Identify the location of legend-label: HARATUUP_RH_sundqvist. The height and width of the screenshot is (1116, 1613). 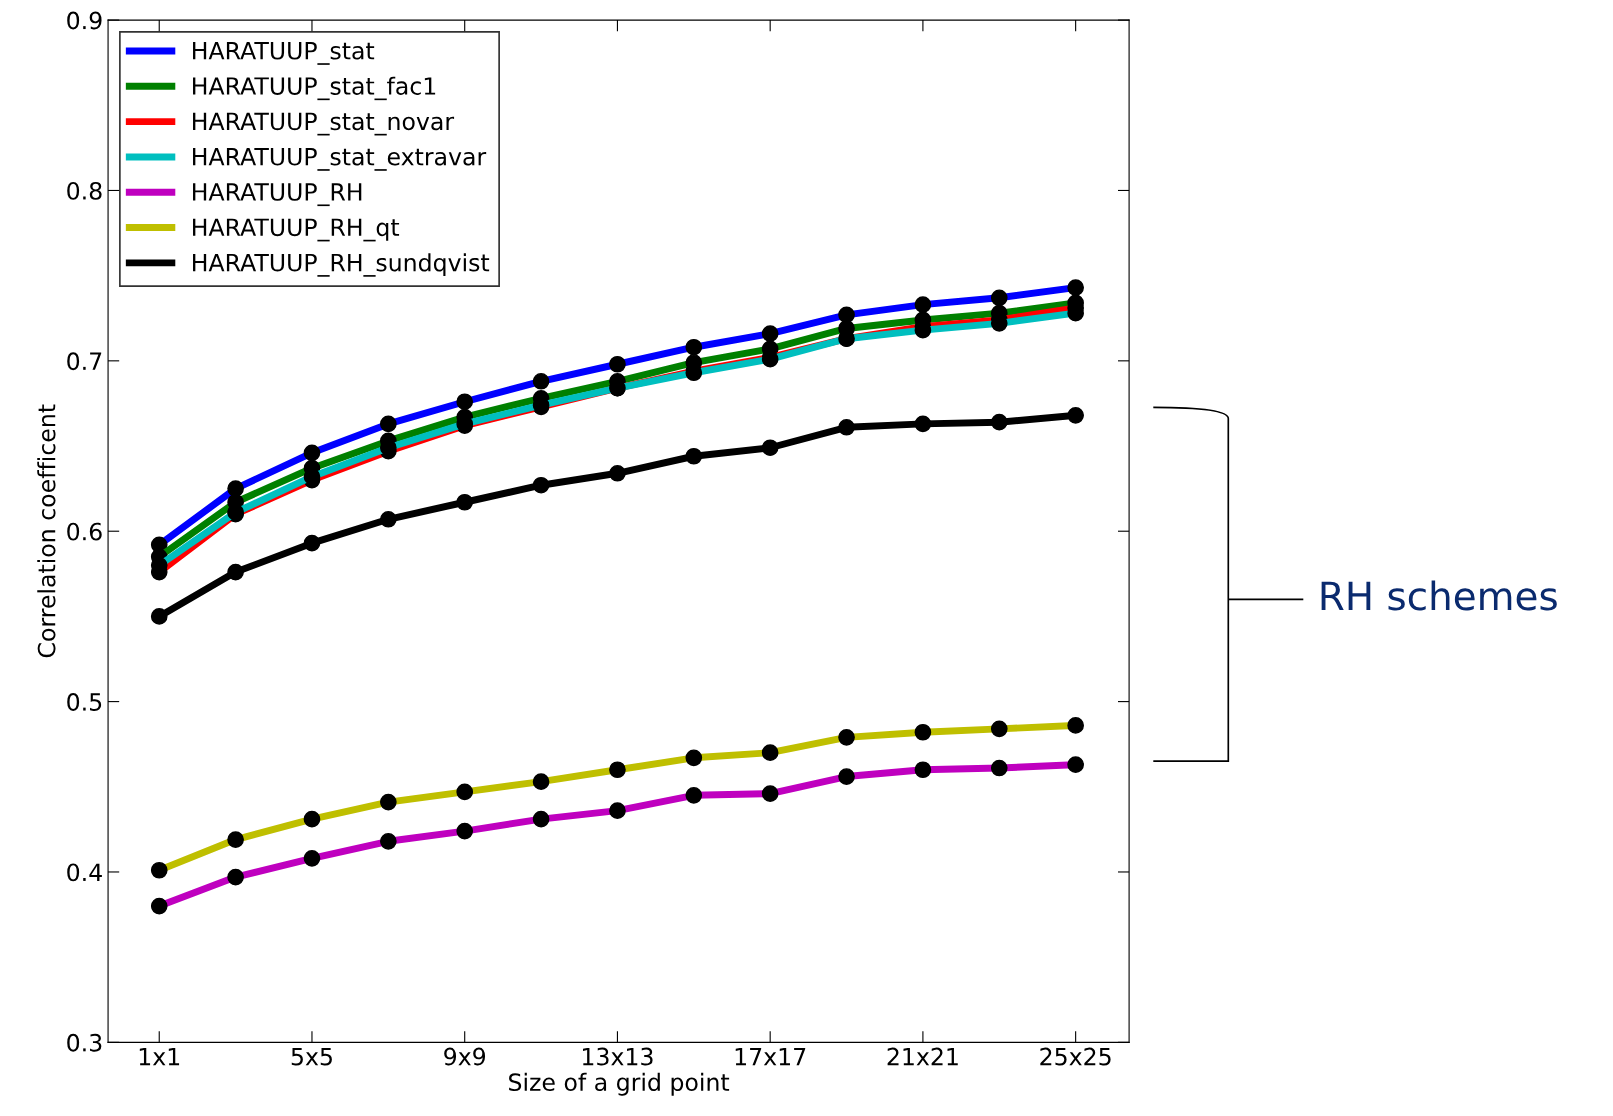
(341, 265).